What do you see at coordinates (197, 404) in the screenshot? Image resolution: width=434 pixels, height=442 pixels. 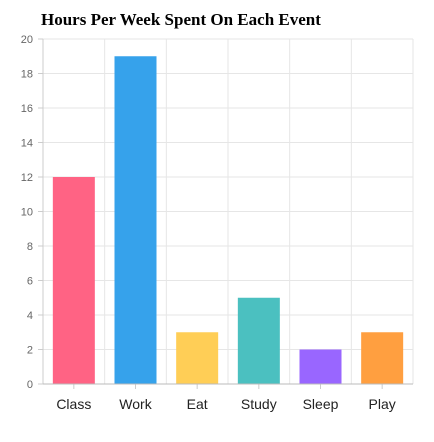 I see `x-tick-label: Eat` at bounding box center [197, 404].